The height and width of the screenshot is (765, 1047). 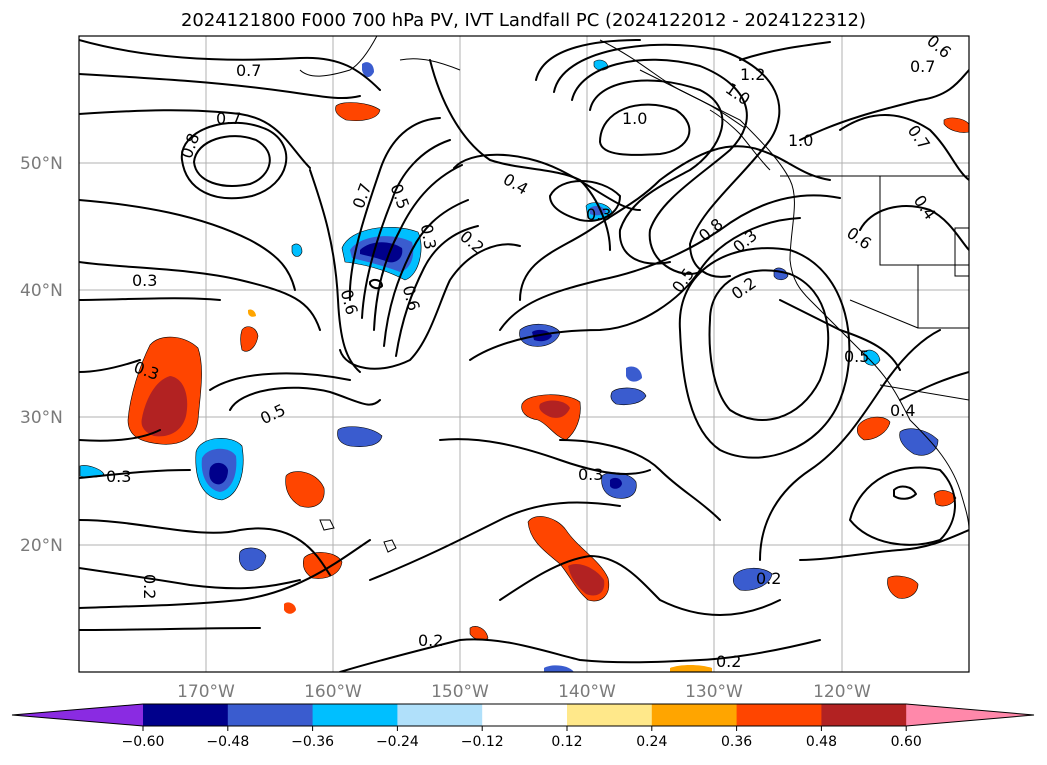 I want to click on colorbar-extend-left, so click(x=77, y=715).